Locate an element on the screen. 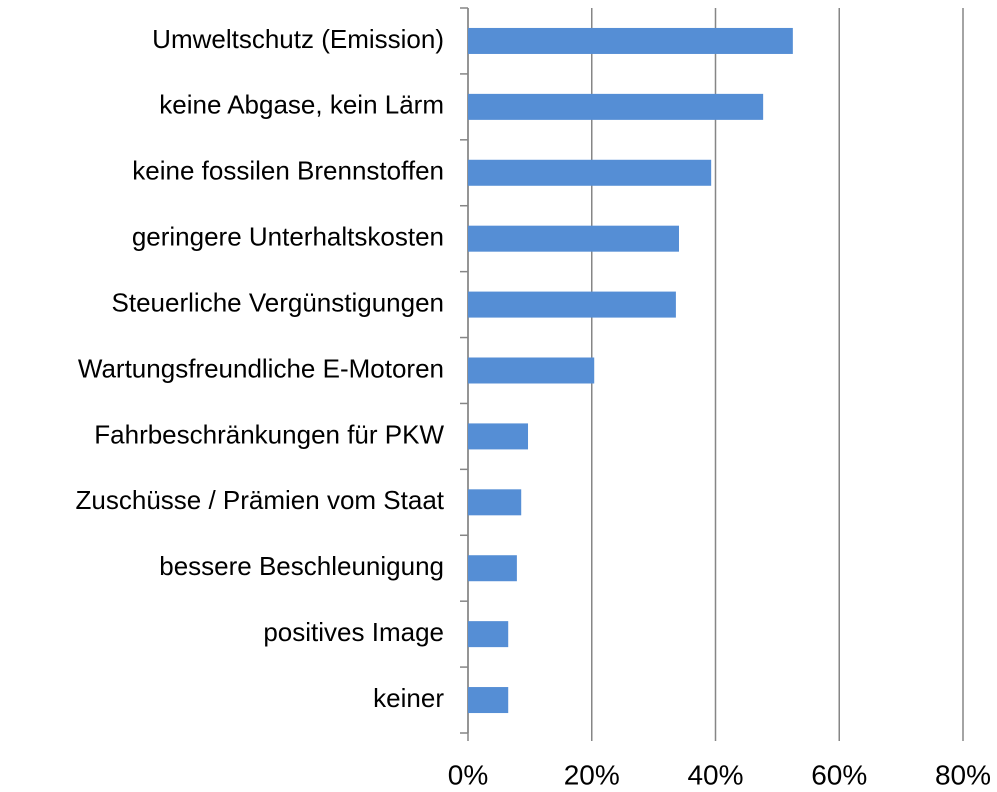  y-tick-label: Zuschüsse / Prämien vom Staat is located at coordinates (260, 500).